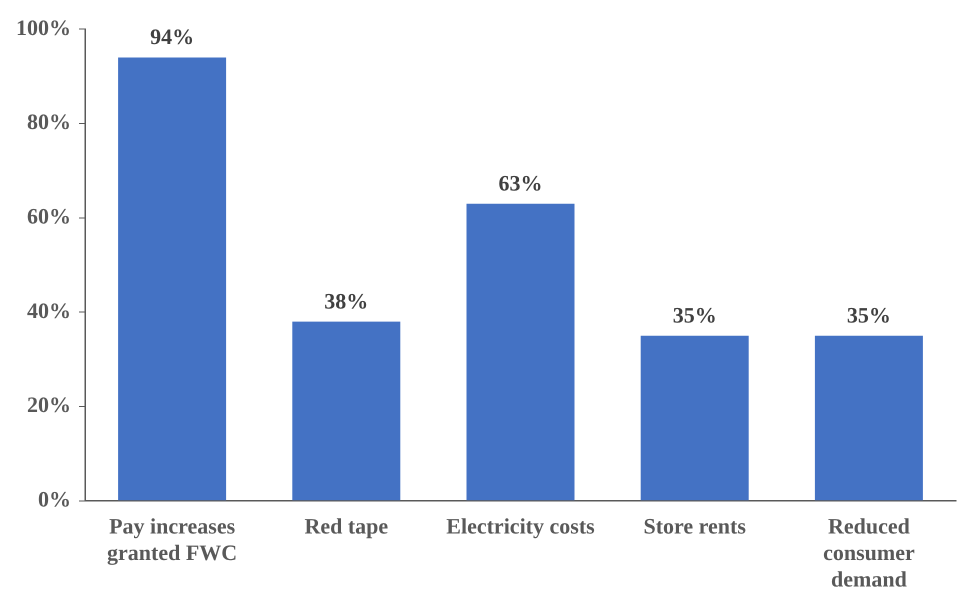  Describe the element at coordinates (49, 405) in the screenshot. I see `y-tick-label: 20%` at that location.